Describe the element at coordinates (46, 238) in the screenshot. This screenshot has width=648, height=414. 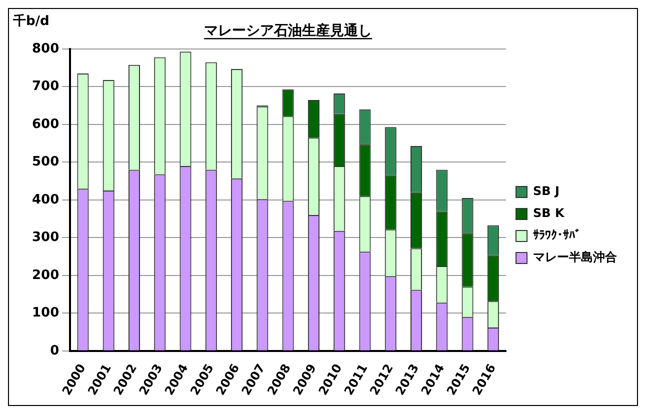
I see `y-tick-label: 300` at that location.